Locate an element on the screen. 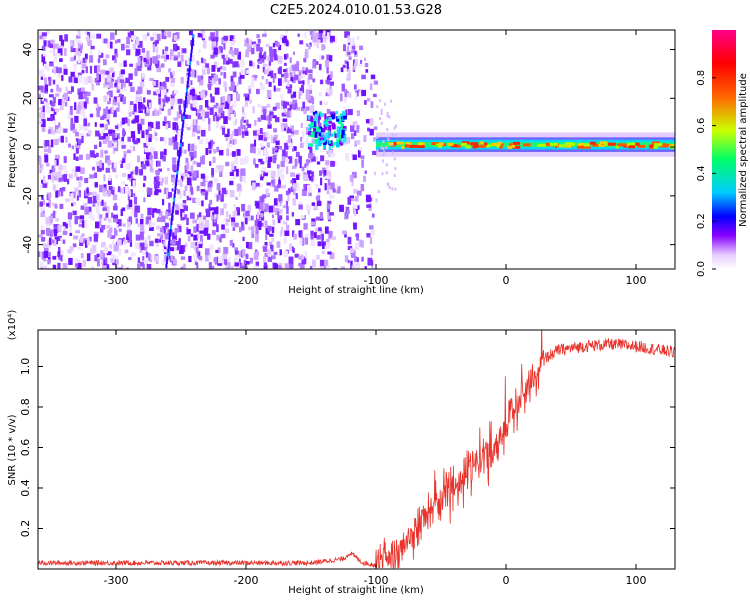 The image size is (750, 600). heatmap-x-axis-label: Height of straight line (km) is located at coordinates (356, 290).